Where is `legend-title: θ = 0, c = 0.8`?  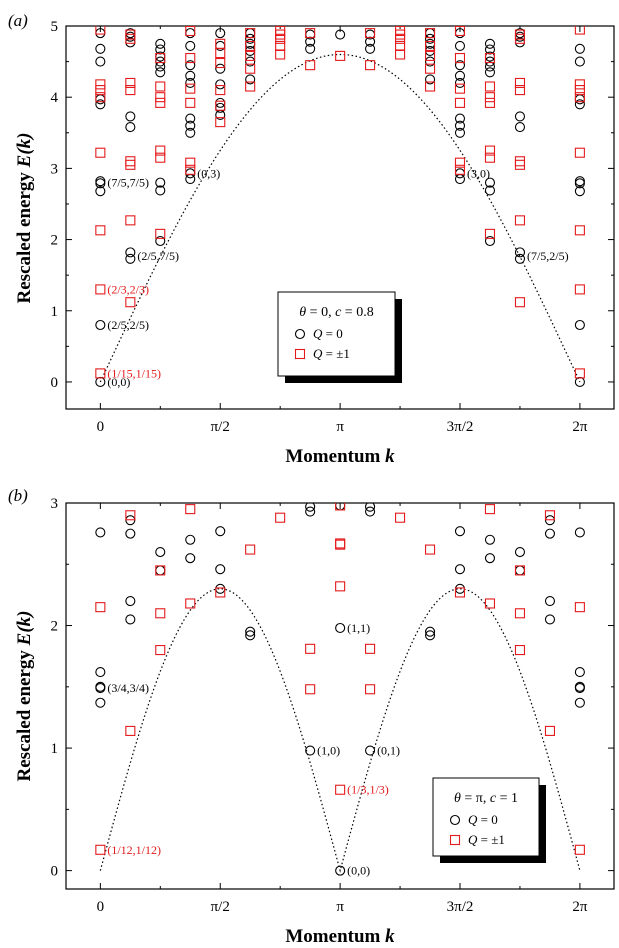
legend-title: θ = 0, c = 0.8 is located at coordinates (336, 312).